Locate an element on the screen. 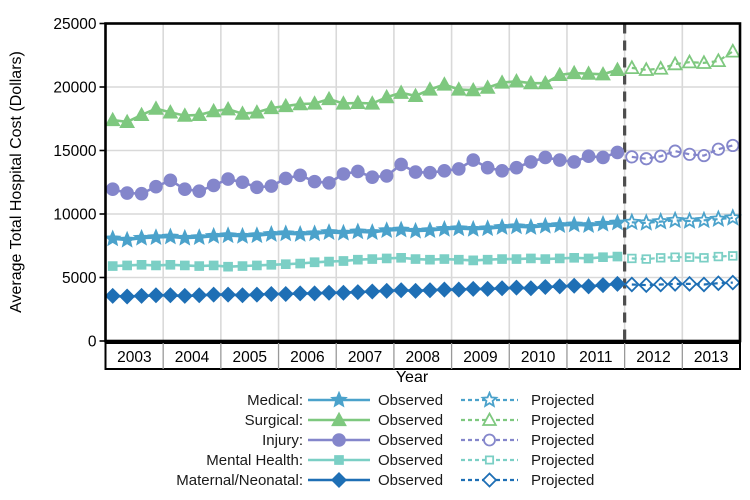 Image resolution: width=750 pixels, height=500 pixels. year-band is located at coordinates (422, 356).